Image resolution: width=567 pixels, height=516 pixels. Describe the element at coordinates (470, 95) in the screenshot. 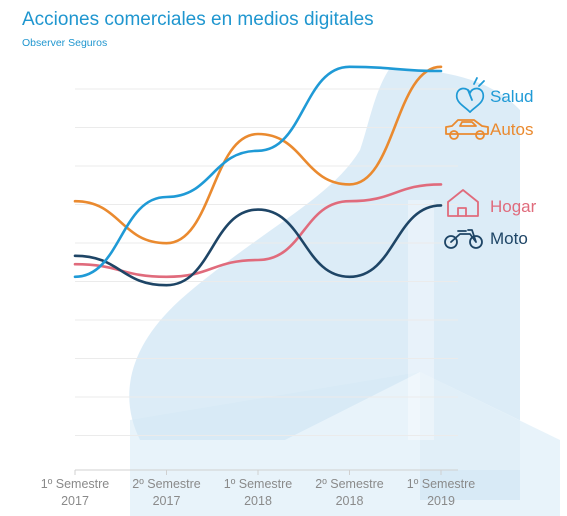

I see `heart-icon` at that location.